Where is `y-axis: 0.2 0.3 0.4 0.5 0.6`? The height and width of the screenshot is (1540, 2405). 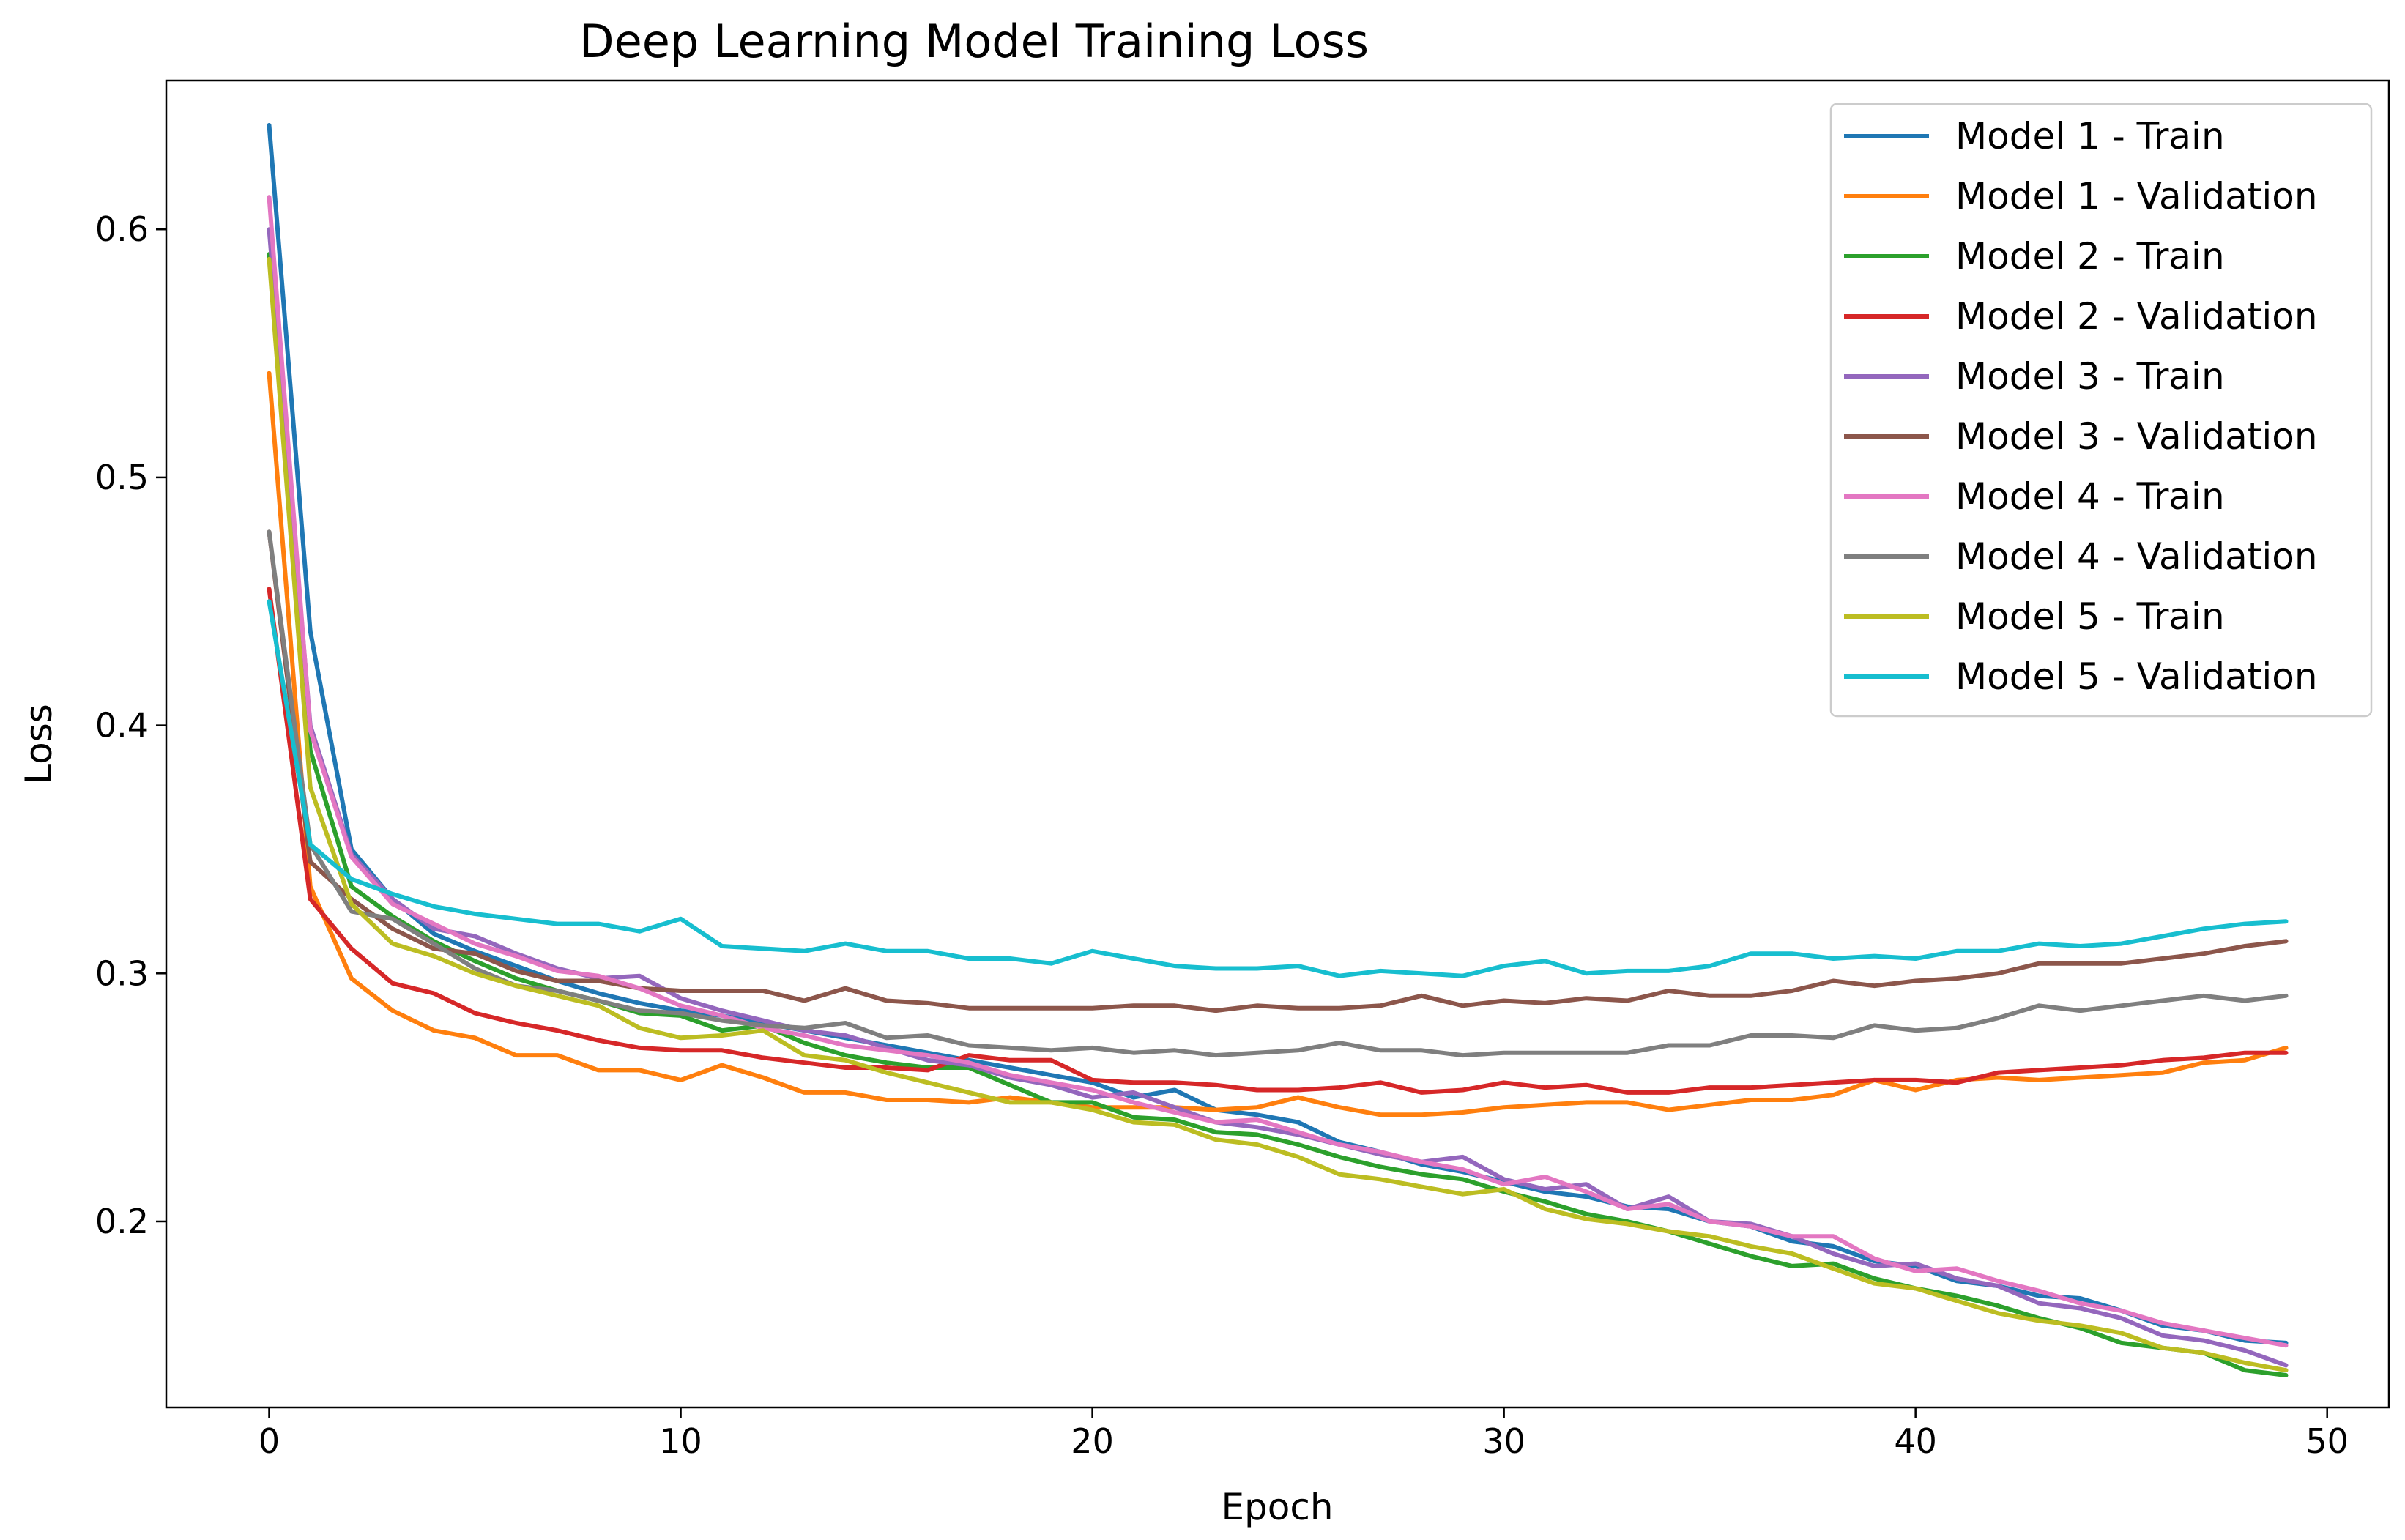 y-axis: 0.2 0.3 0.4 0.5 0.6 is located at coordinates (130, 725).